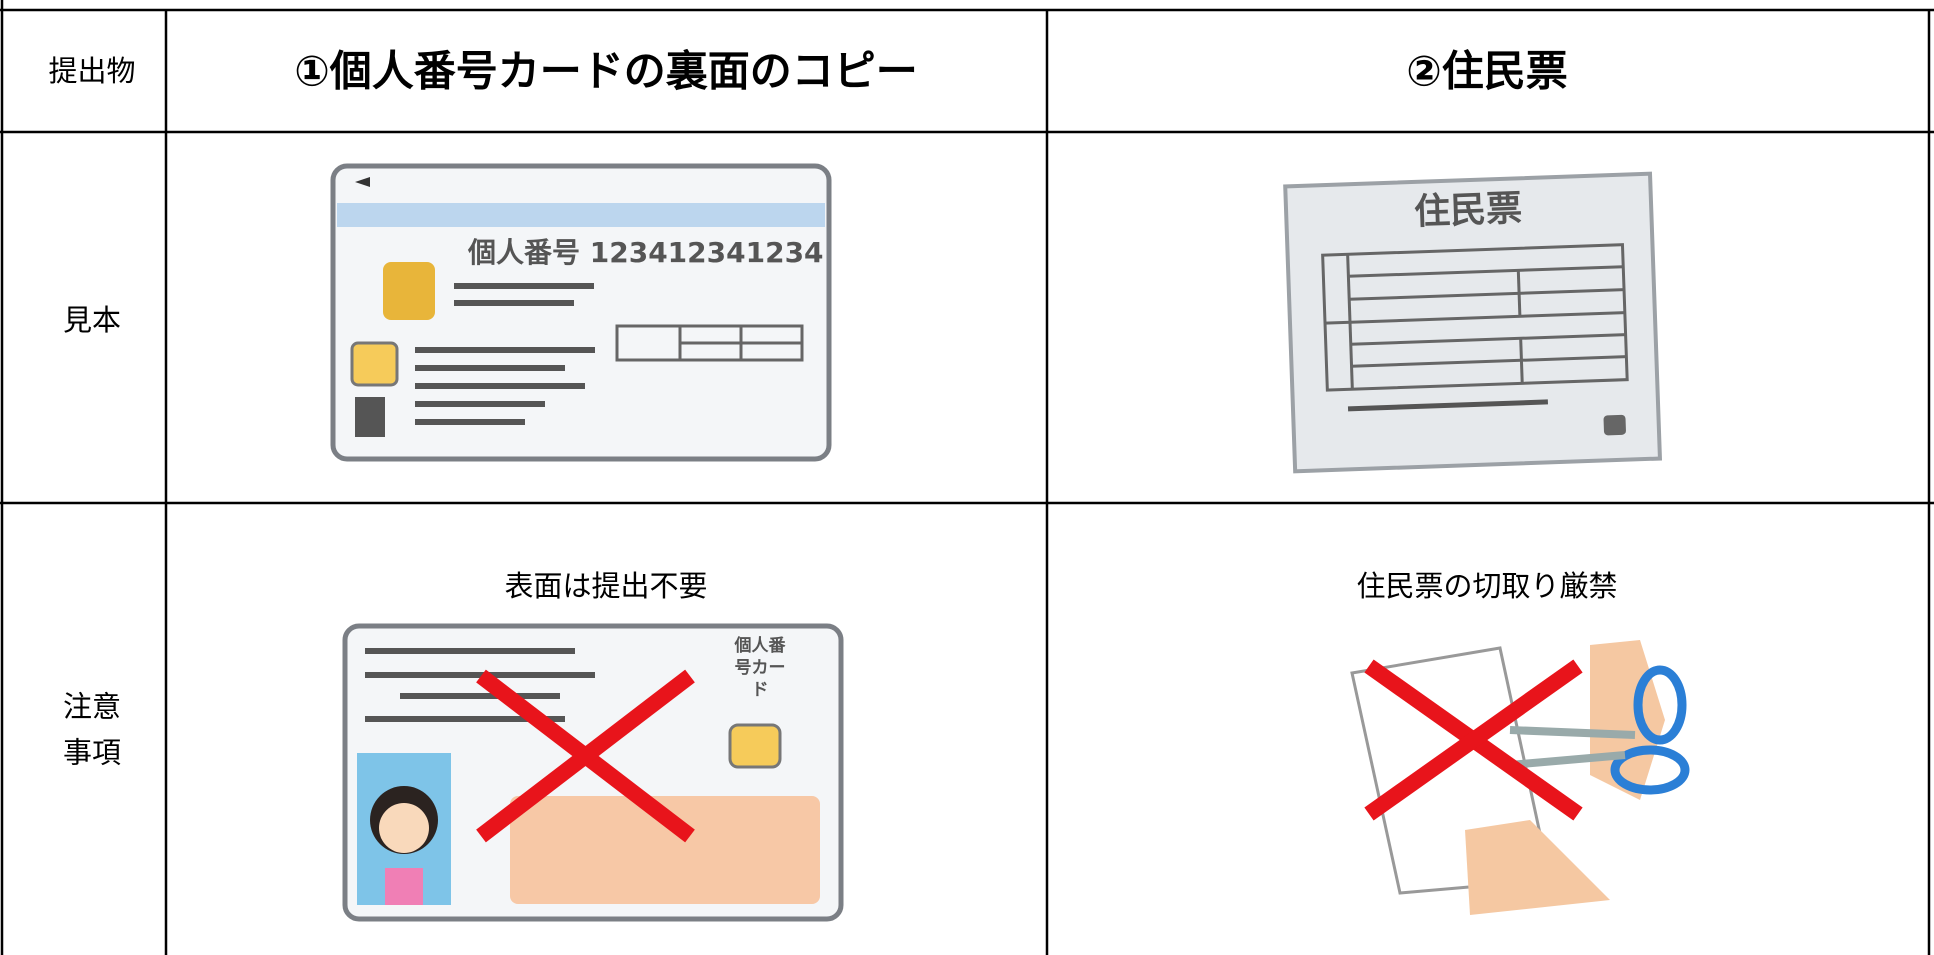 The height and width of the screenshot is (955, 1934). What do you see at coordinates (581, 312) in the screenshot?
I see `card-back-illustration: 個人番号 123412341234` at bounding box center [581, 312].